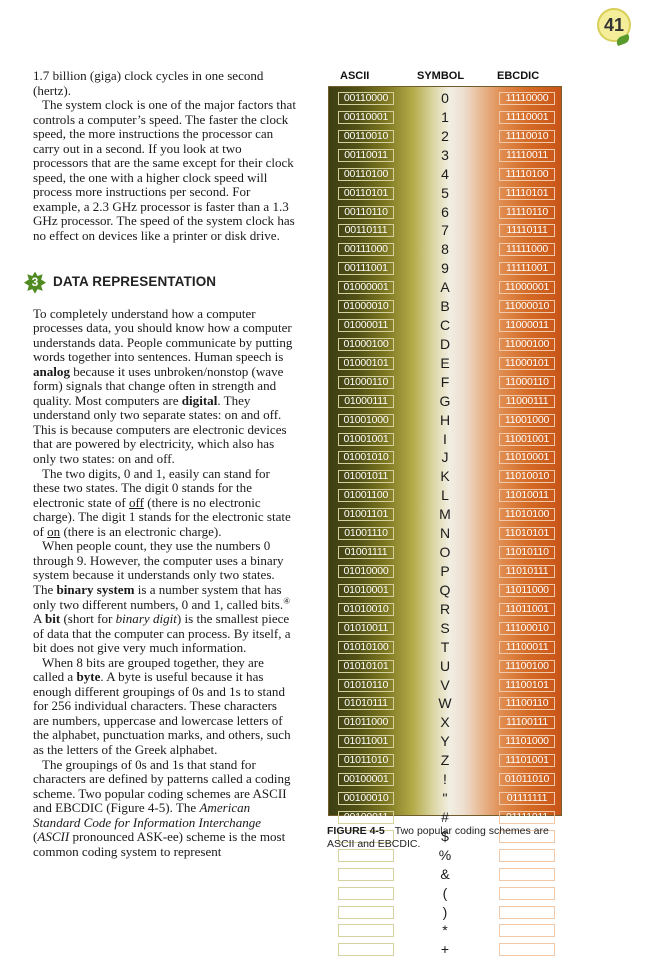 Image resolution: width=650 pixels, height=959 pixels. Describe the element at coordinates (445, 646) in the screenshot. I see `symbol-cell: T` at that location.